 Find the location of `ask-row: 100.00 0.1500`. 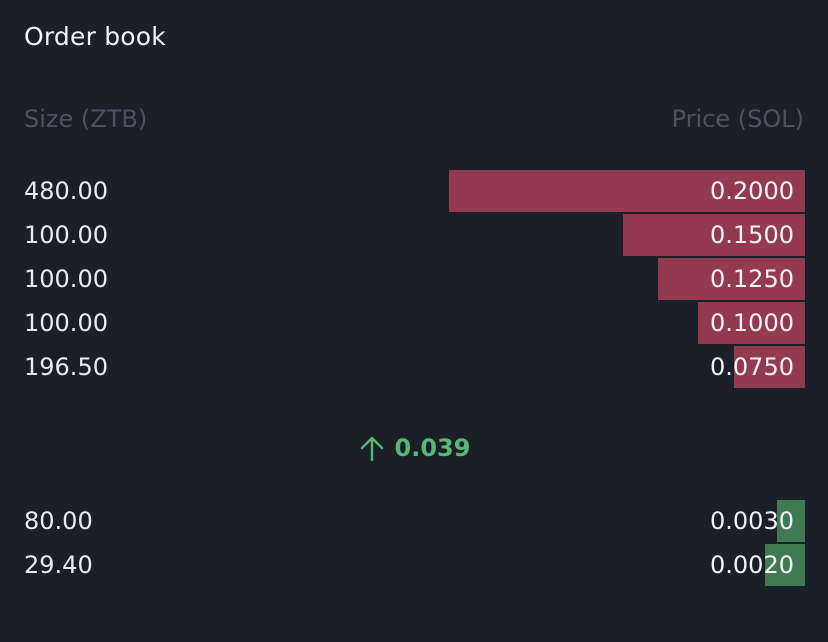

ask-row: 100.00 0.1500 is located at coordinates (414, 235).